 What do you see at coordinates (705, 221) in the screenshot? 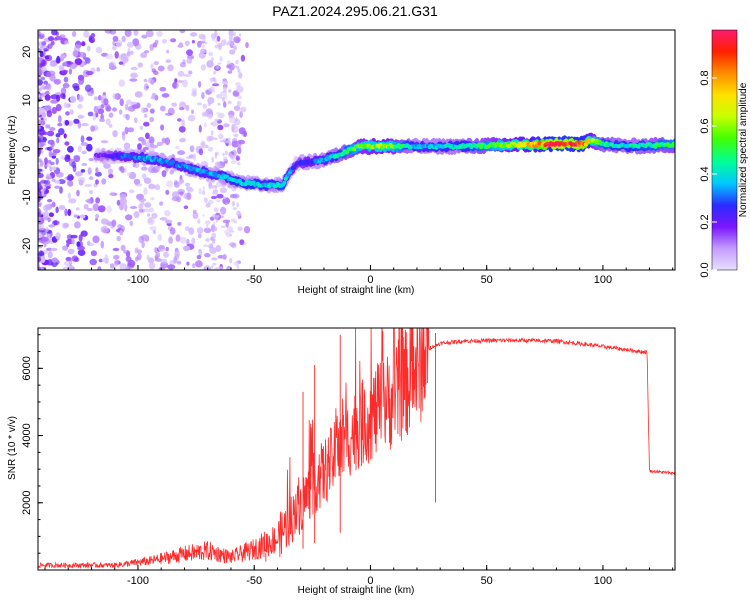
I see `colorbar-tick-label: 0.2` at bounding box center [705, 221].